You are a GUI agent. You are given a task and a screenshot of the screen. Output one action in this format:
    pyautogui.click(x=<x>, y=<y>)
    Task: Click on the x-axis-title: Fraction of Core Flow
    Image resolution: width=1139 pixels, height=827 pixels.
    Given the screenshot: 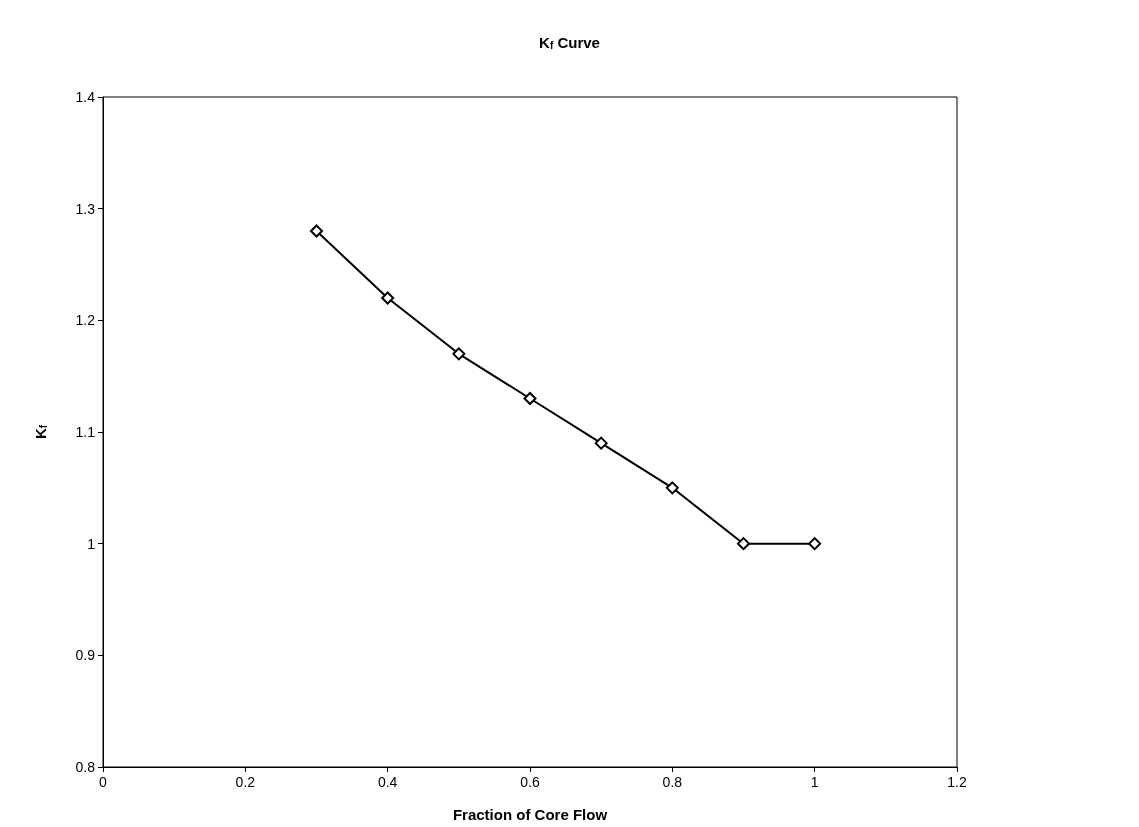 What is the action you would take?
    pyautogui.click(x=530, y=814)
    